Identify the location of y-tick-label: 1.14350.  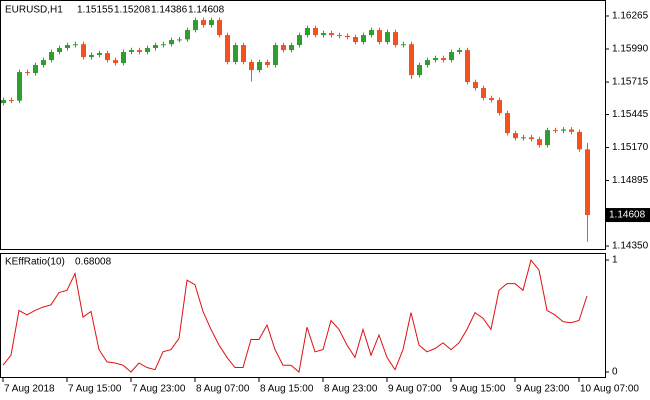
(630, 246).